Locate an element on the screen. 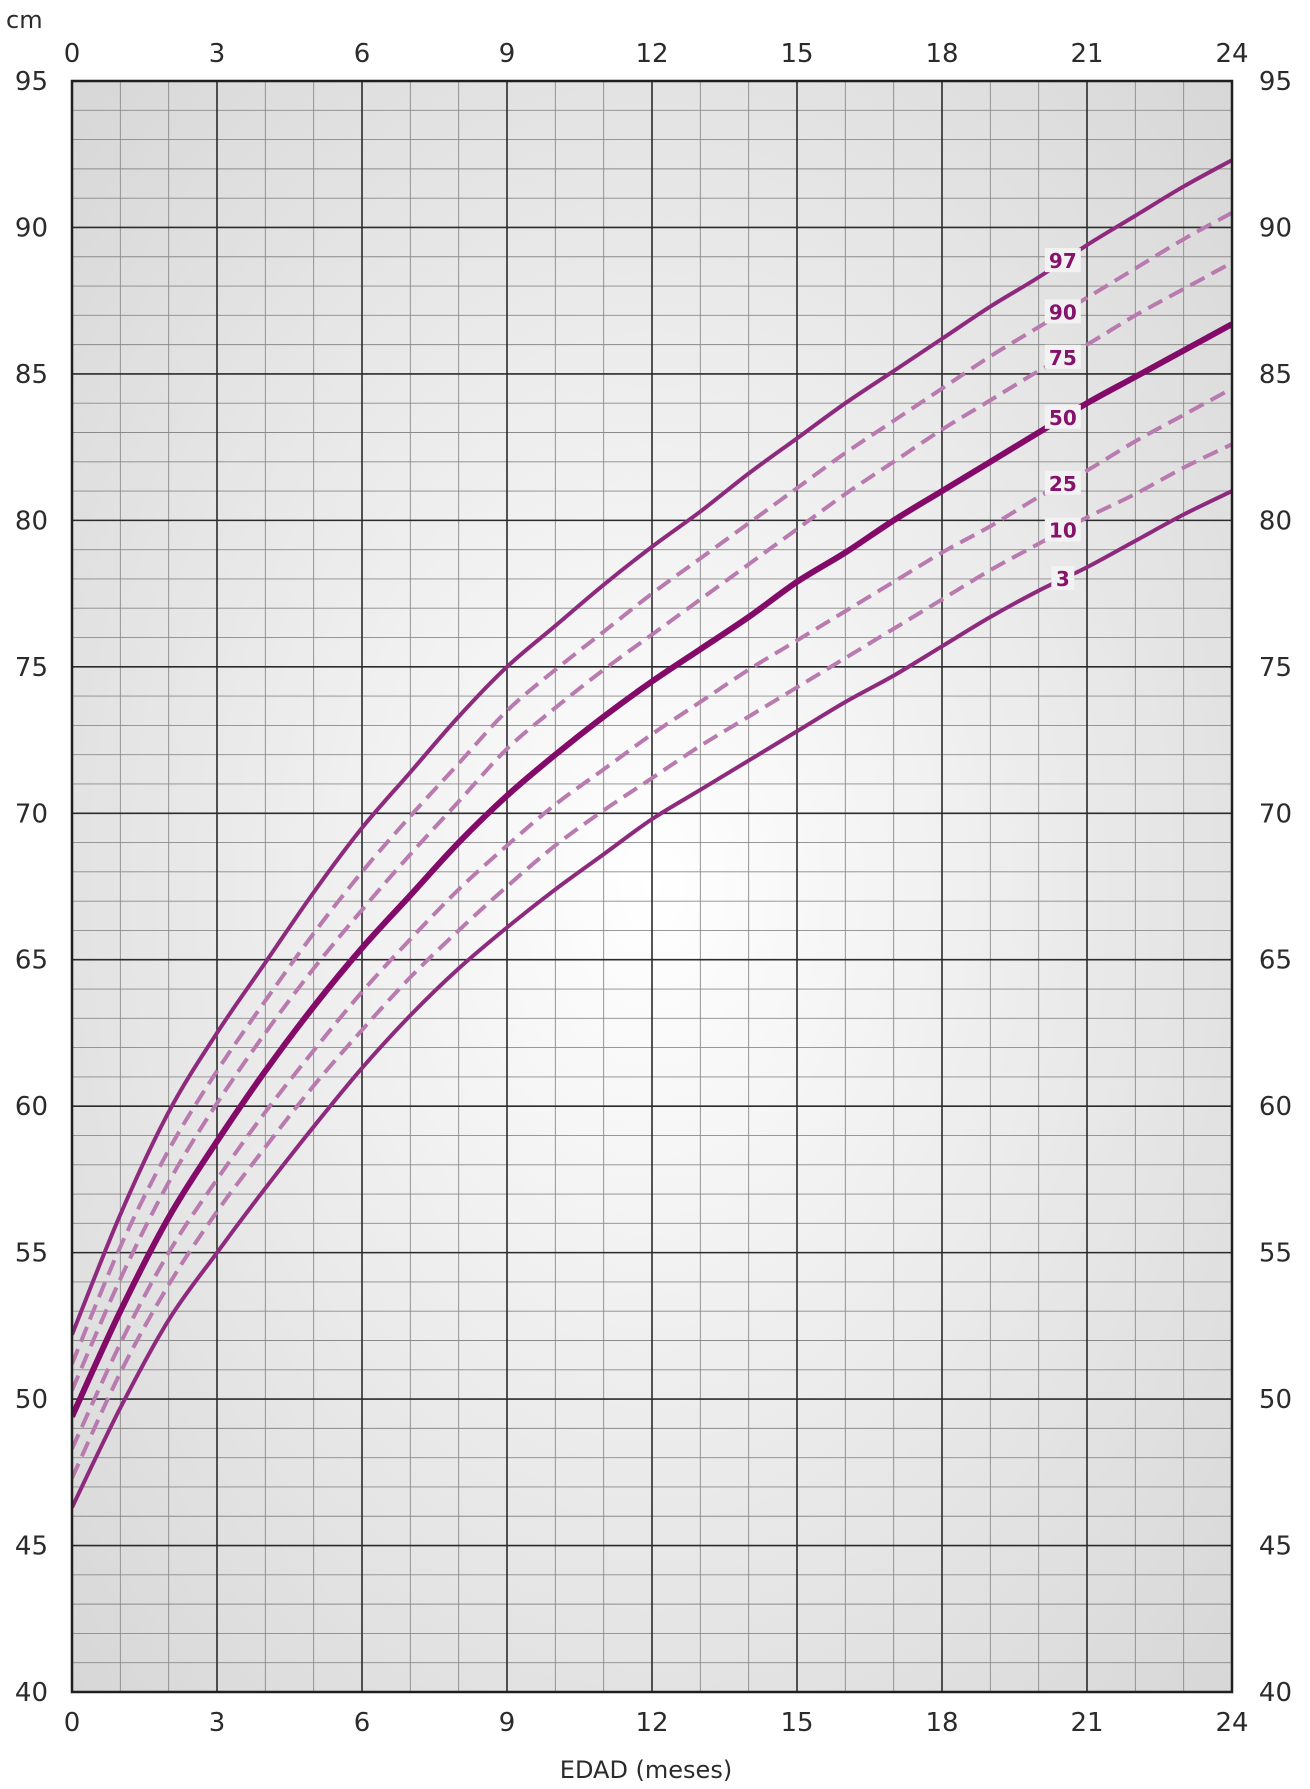  x-tick-label-top: 9 is located at coordinates (507, 54).